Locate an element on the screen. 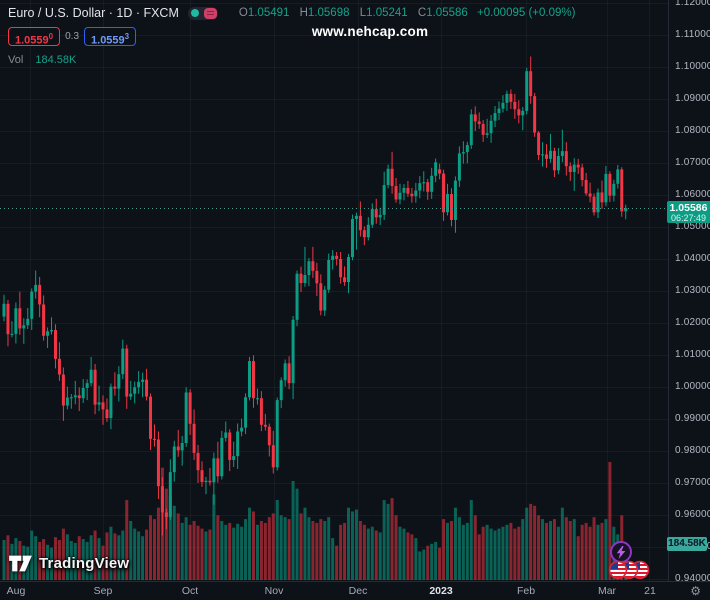 This screenshot has width=710, height=600. price-tick: 1.07000 is located at coordinates (692, 162).